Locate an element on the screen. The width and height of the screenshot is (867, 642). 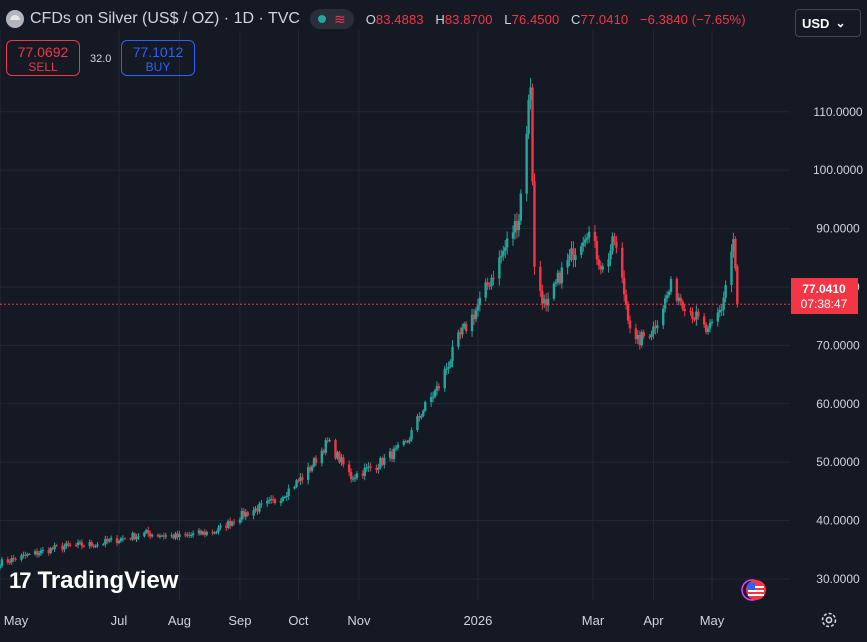
symbol-title: CFDs on Silver (US$ / OZ) · 1D · TVC is located at coordinates (165, 18).